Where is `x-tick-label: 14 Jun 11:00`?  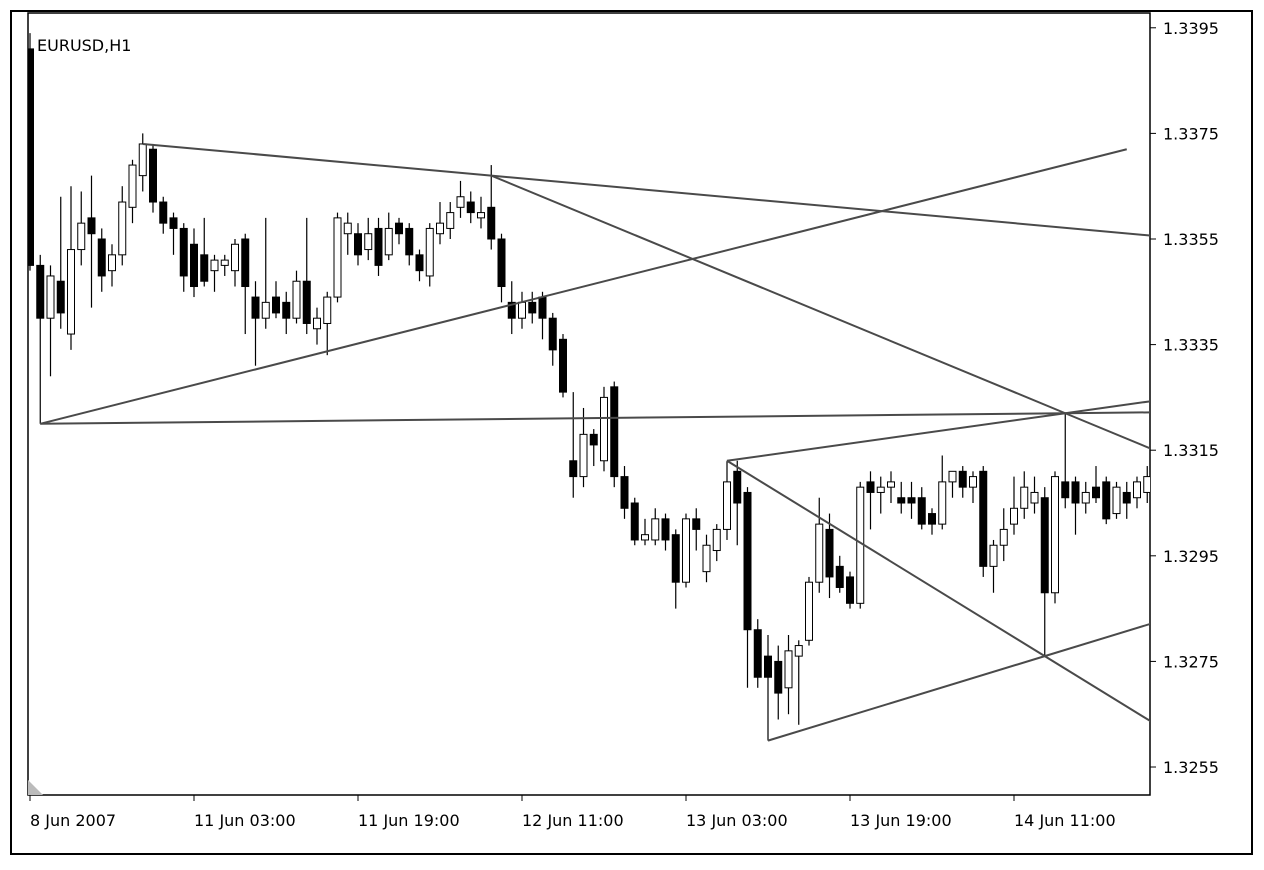
x-tick-label: 14 Jun 11:00 is located at coordinates (1065, 820).